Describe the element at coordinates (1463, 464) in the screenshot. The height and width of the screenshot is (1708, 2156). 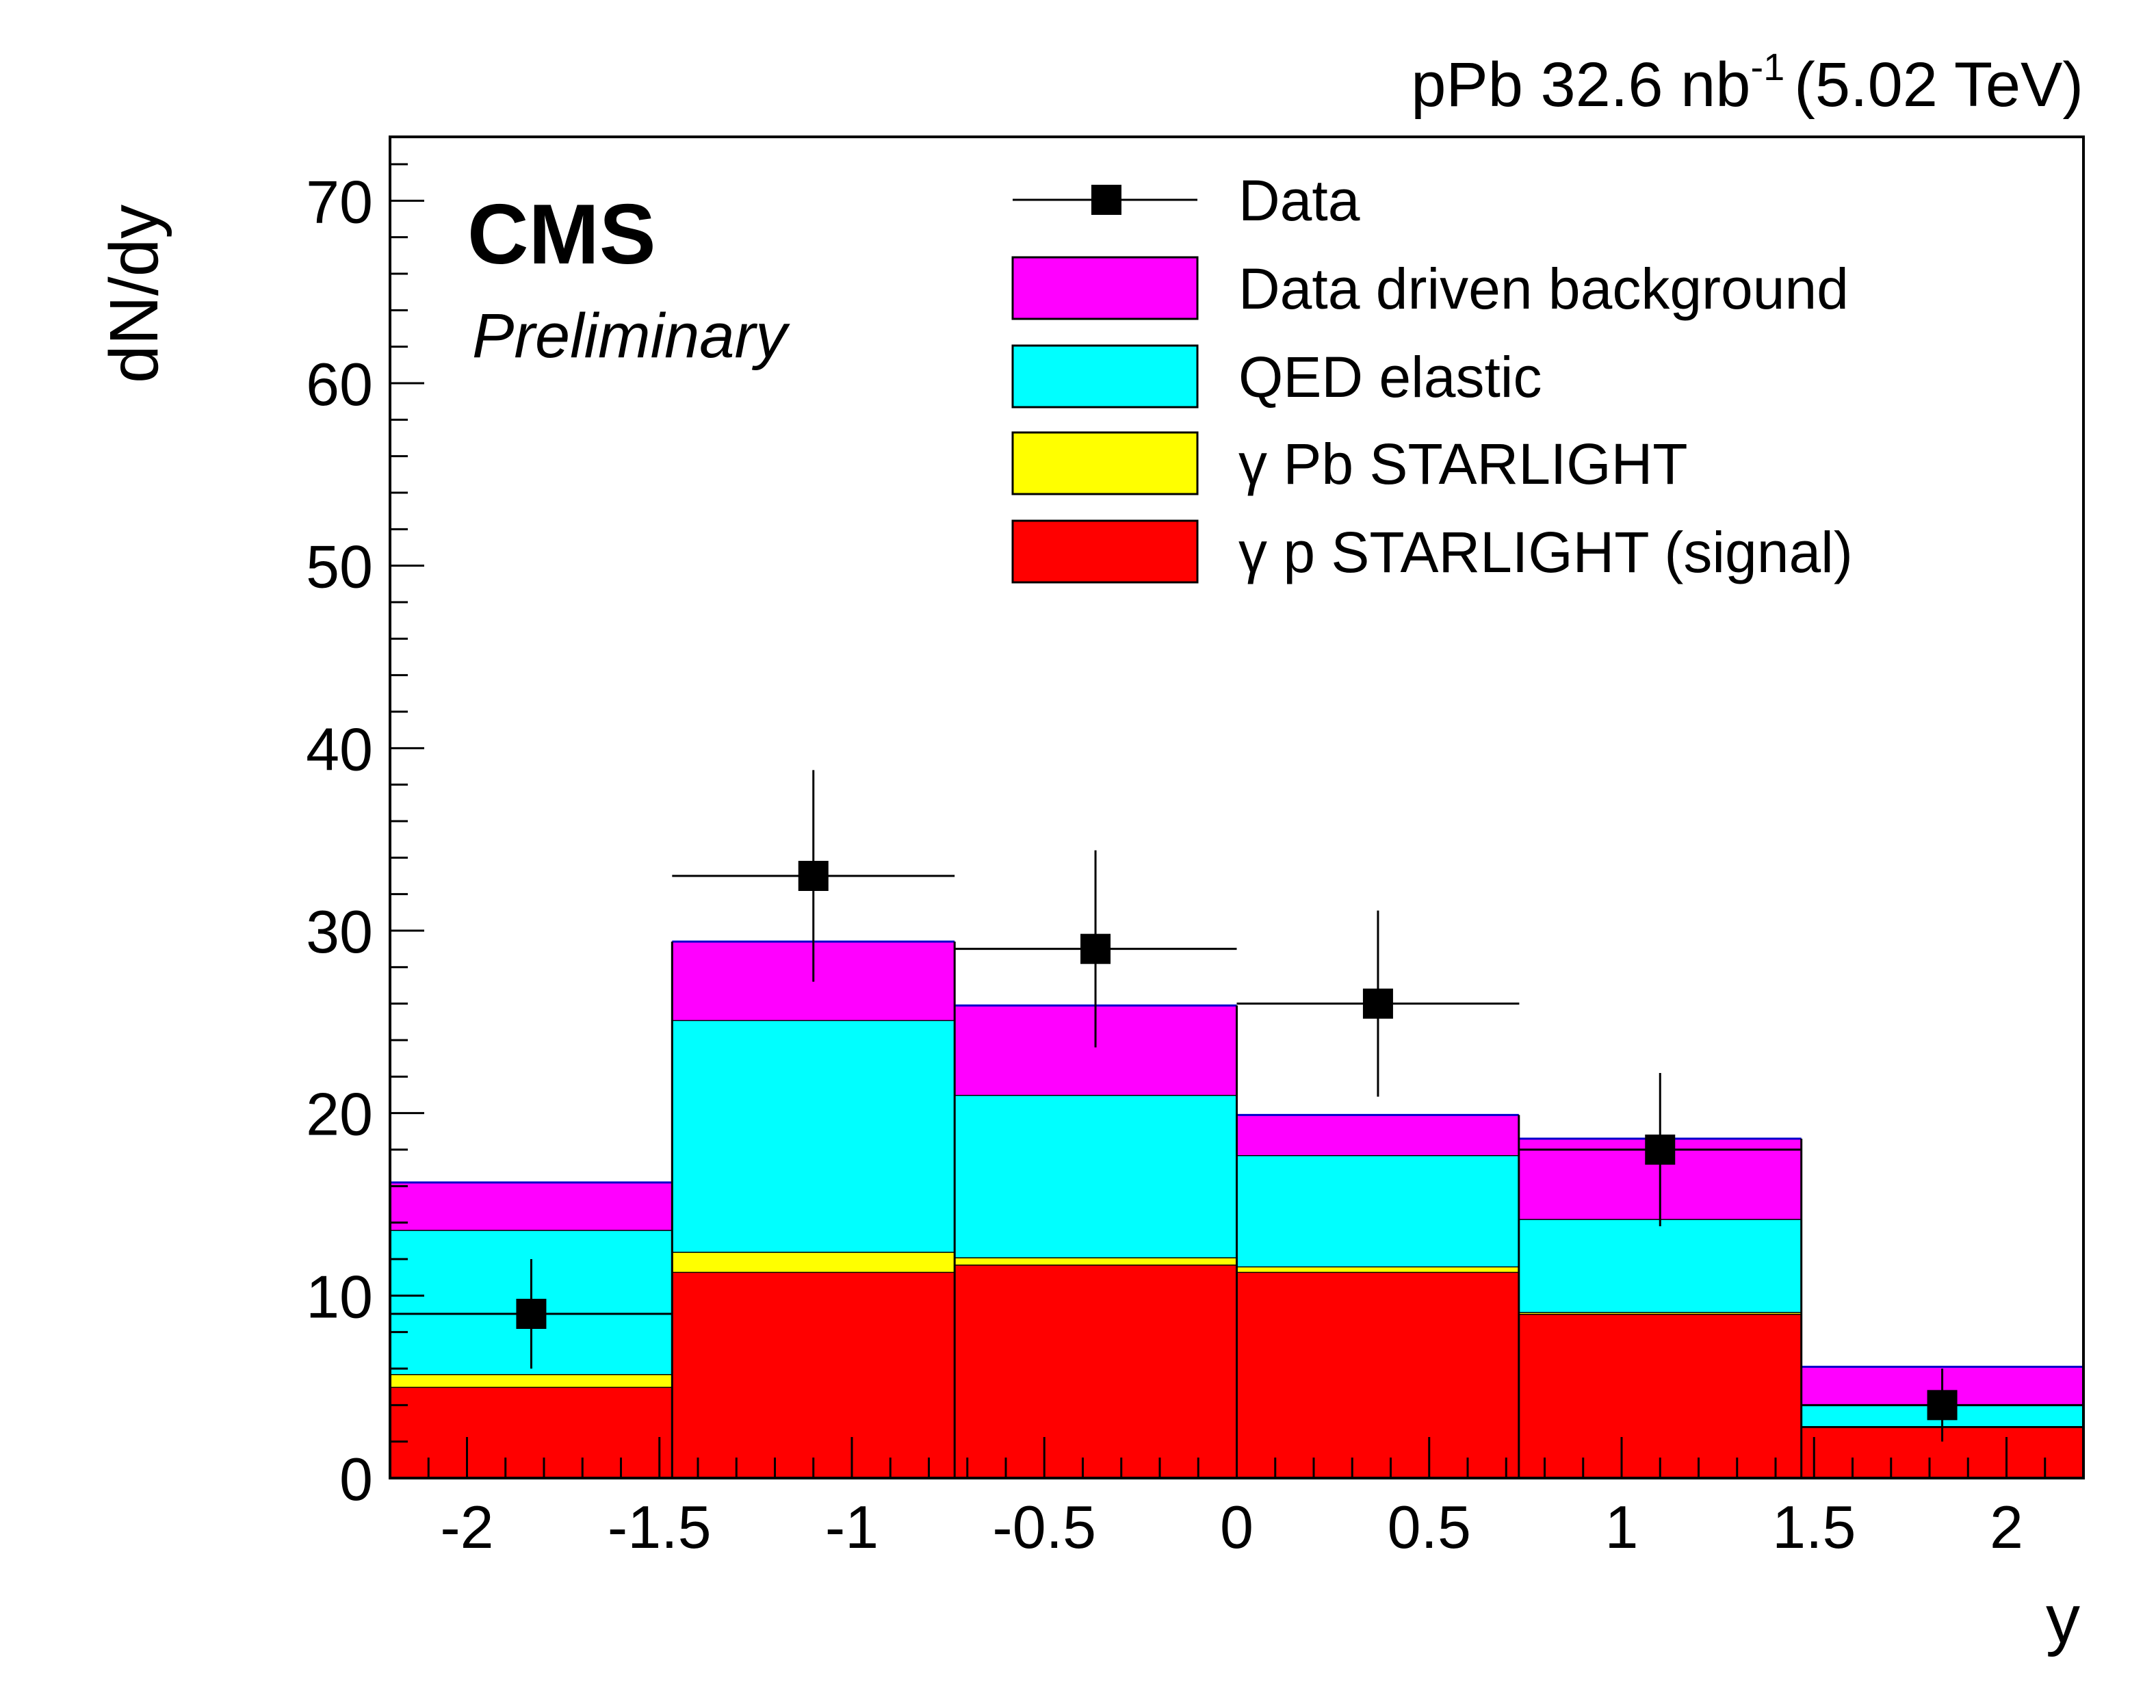
I see `legend-label-pb-starlight: γ Pb STARLIGHT` at that location.